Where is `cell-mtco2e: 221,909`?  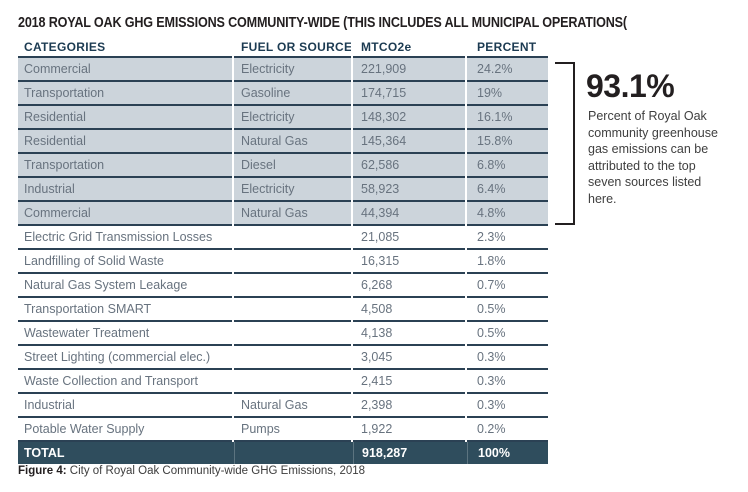
cell-mtco2e: 221,909 is located at coordinates (409, 70).